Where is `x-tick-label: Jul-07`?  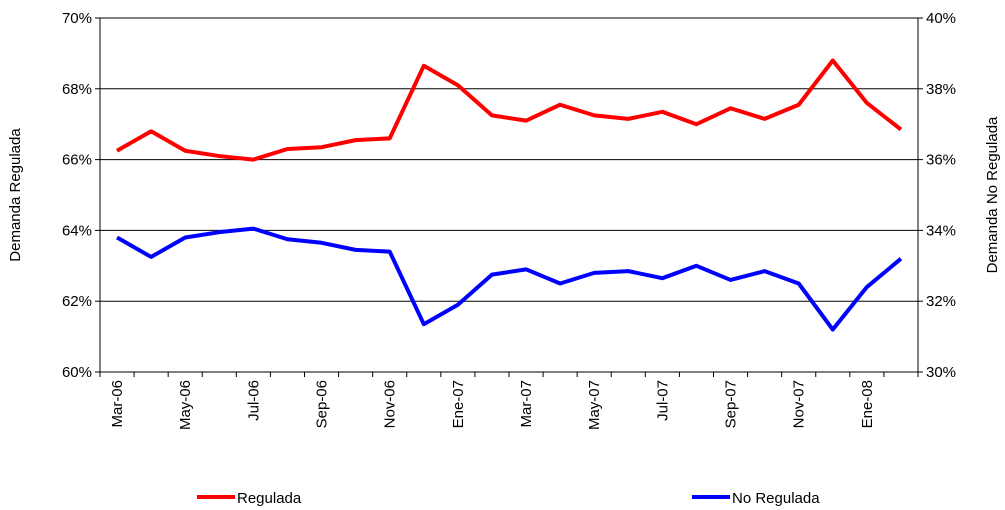
x-tick-label: Jul-07 is located at coordinates (662, 400).